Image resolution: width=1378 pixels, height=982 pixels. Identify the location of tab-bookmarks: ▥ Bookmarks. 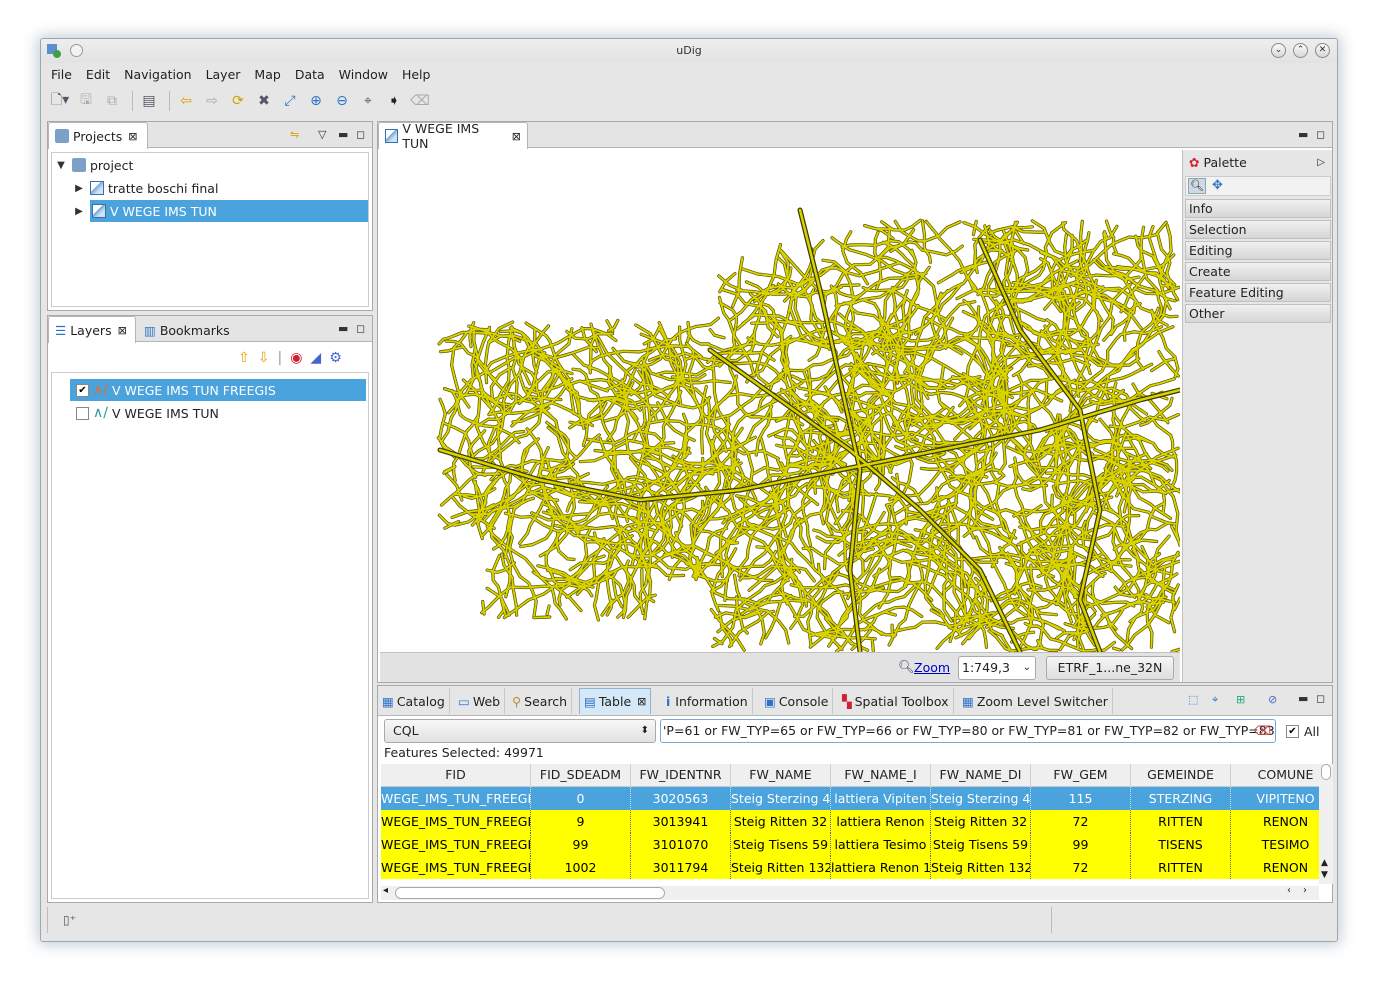
(187, 330).